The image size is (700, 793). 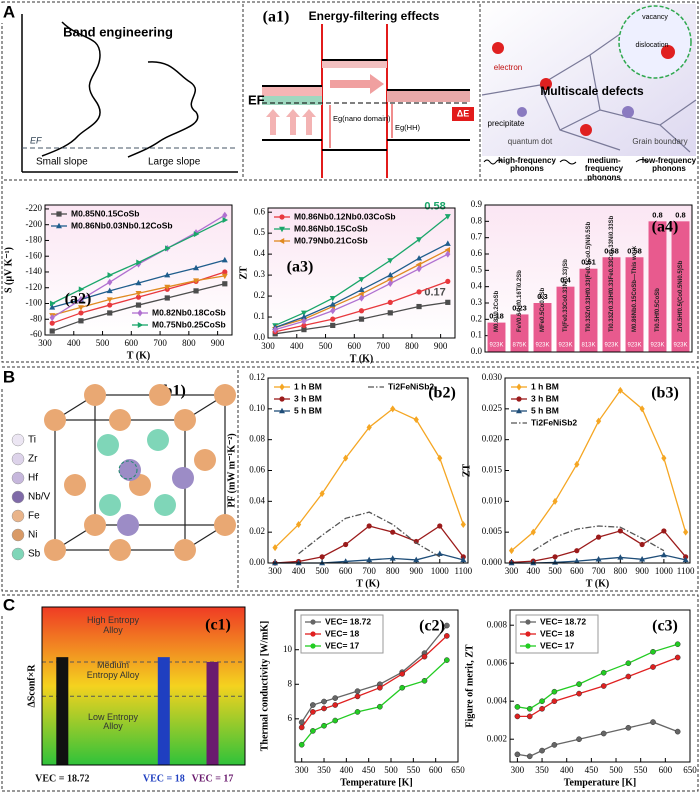 I want to click on x-tick-label: 800, so click(x=393, y=571).